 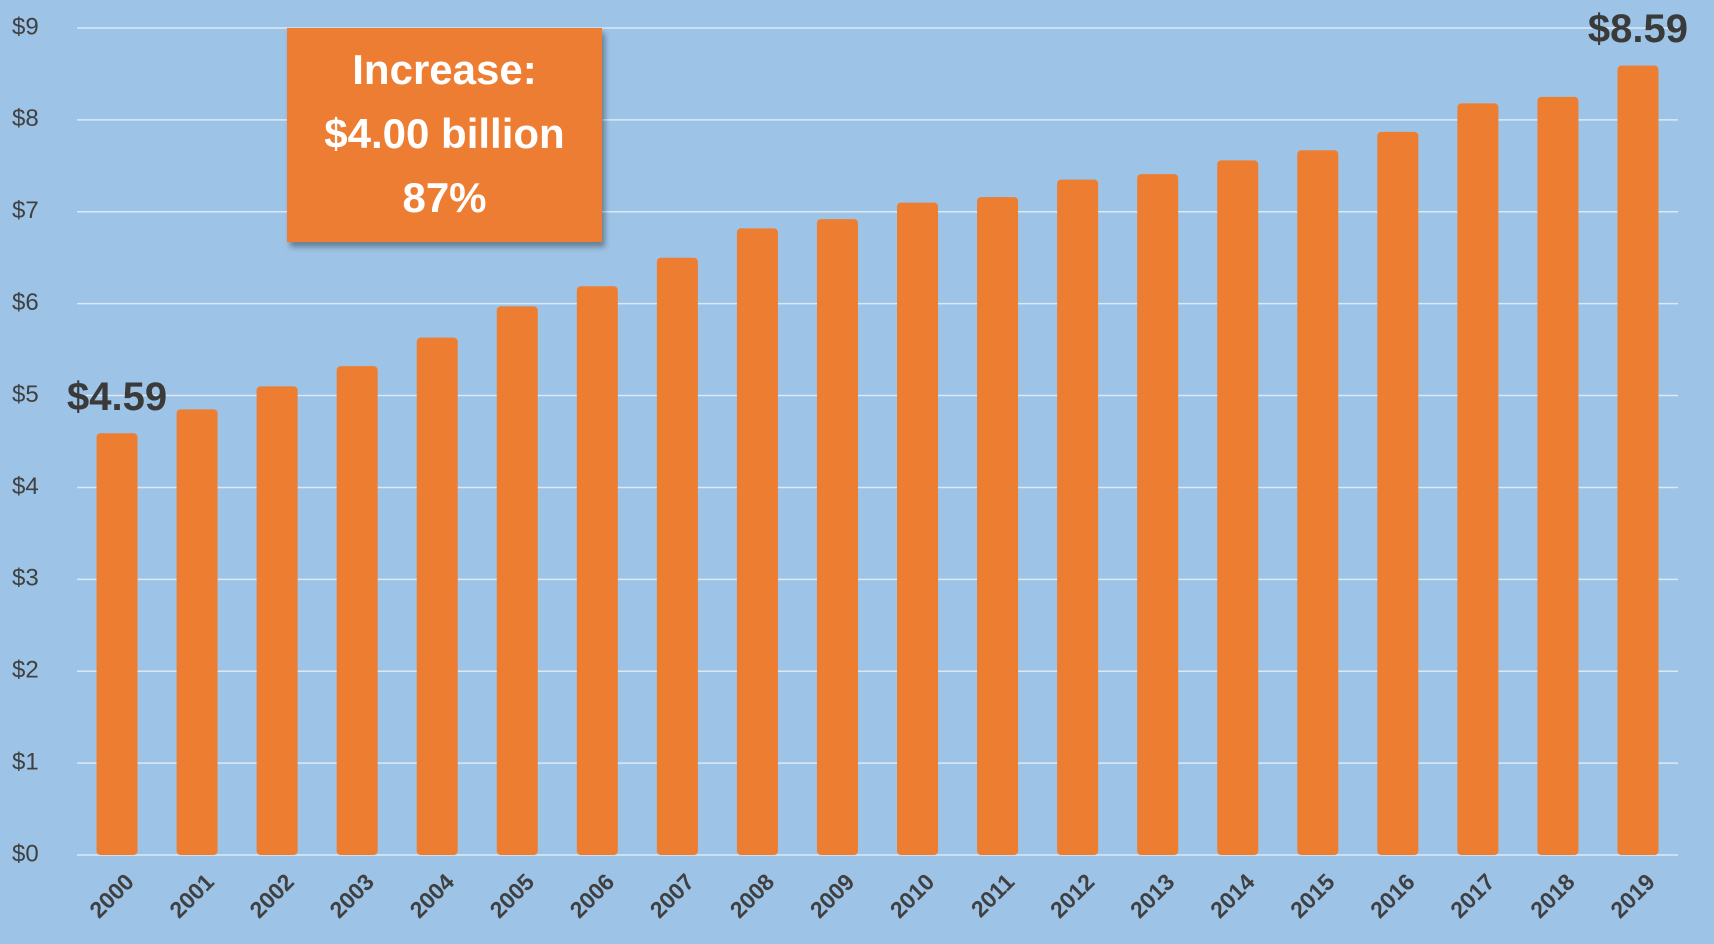 I want to click on value-label: $8.59, so click(x=1638, y=29).